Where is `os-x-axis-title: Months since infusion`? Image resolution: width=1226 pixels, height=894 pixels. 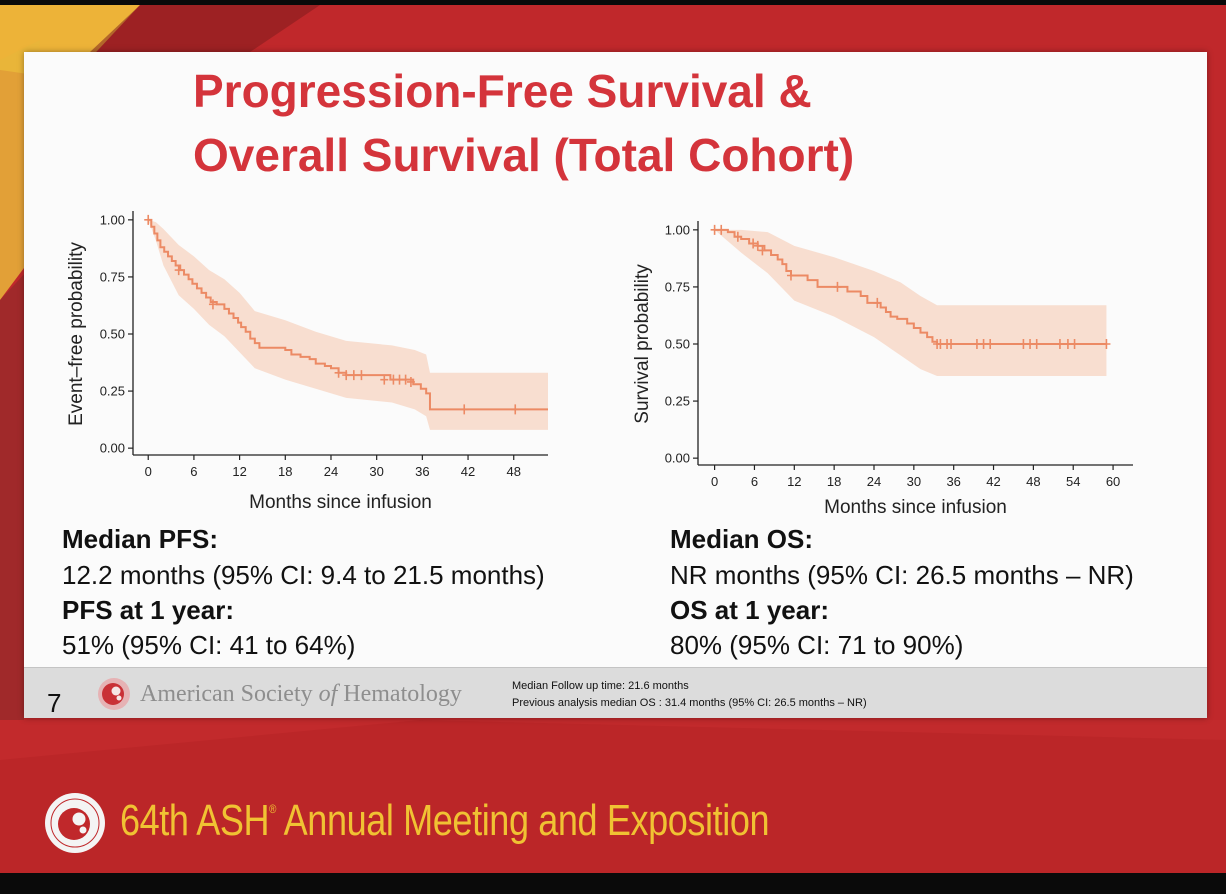
os-x-axis-title: Months since infusion is located at coordinates (915, 507).